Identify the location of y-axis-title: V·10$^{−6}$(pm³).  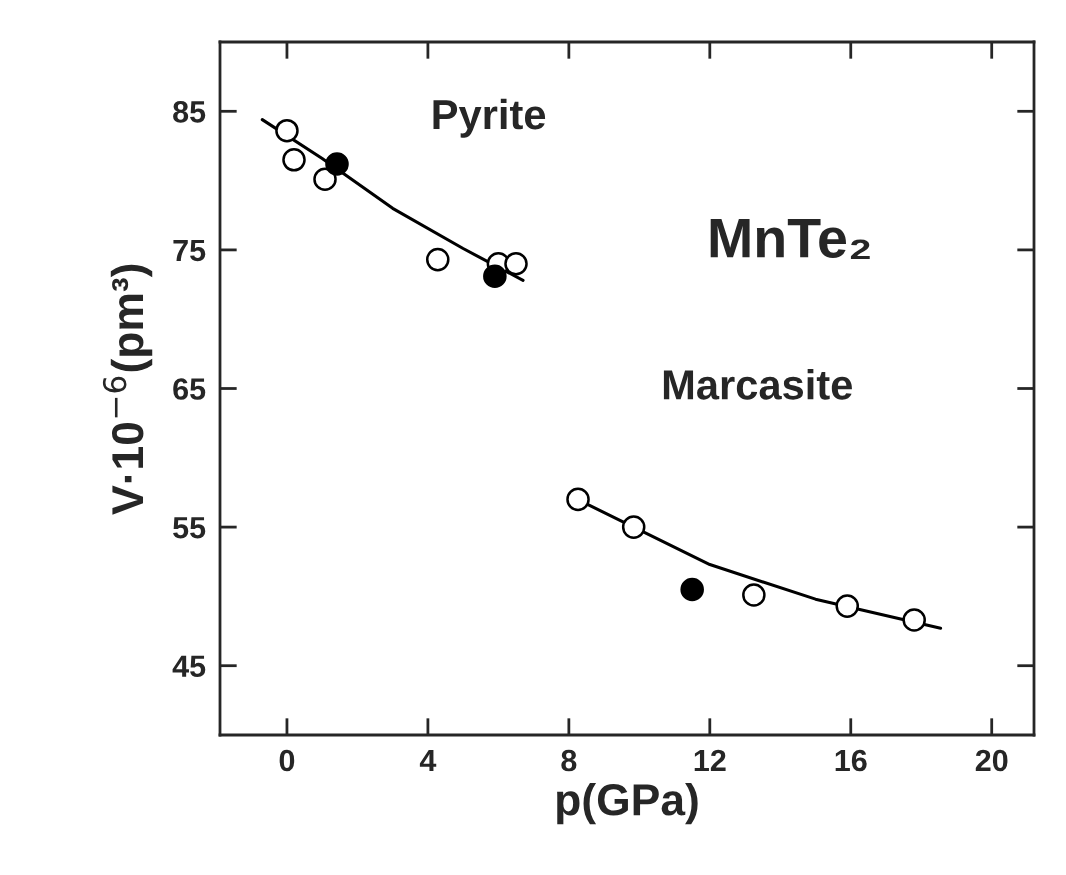
(127, 389).